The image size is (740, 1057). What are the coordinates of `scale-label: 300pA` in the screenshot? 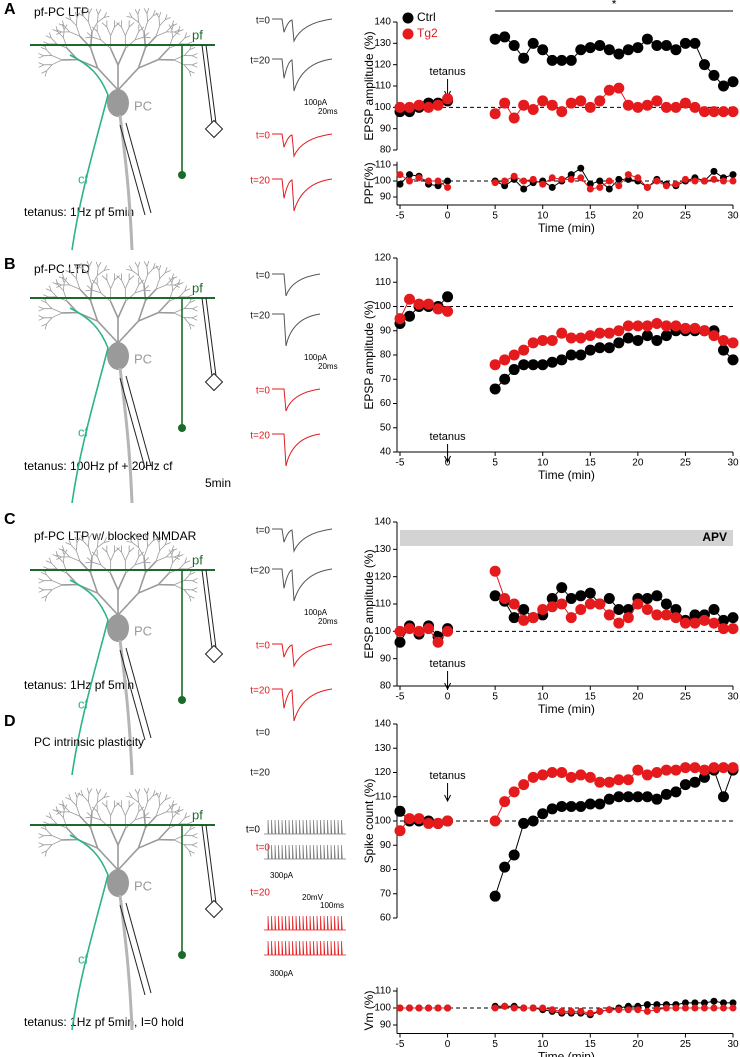 It's located at (282, 973).